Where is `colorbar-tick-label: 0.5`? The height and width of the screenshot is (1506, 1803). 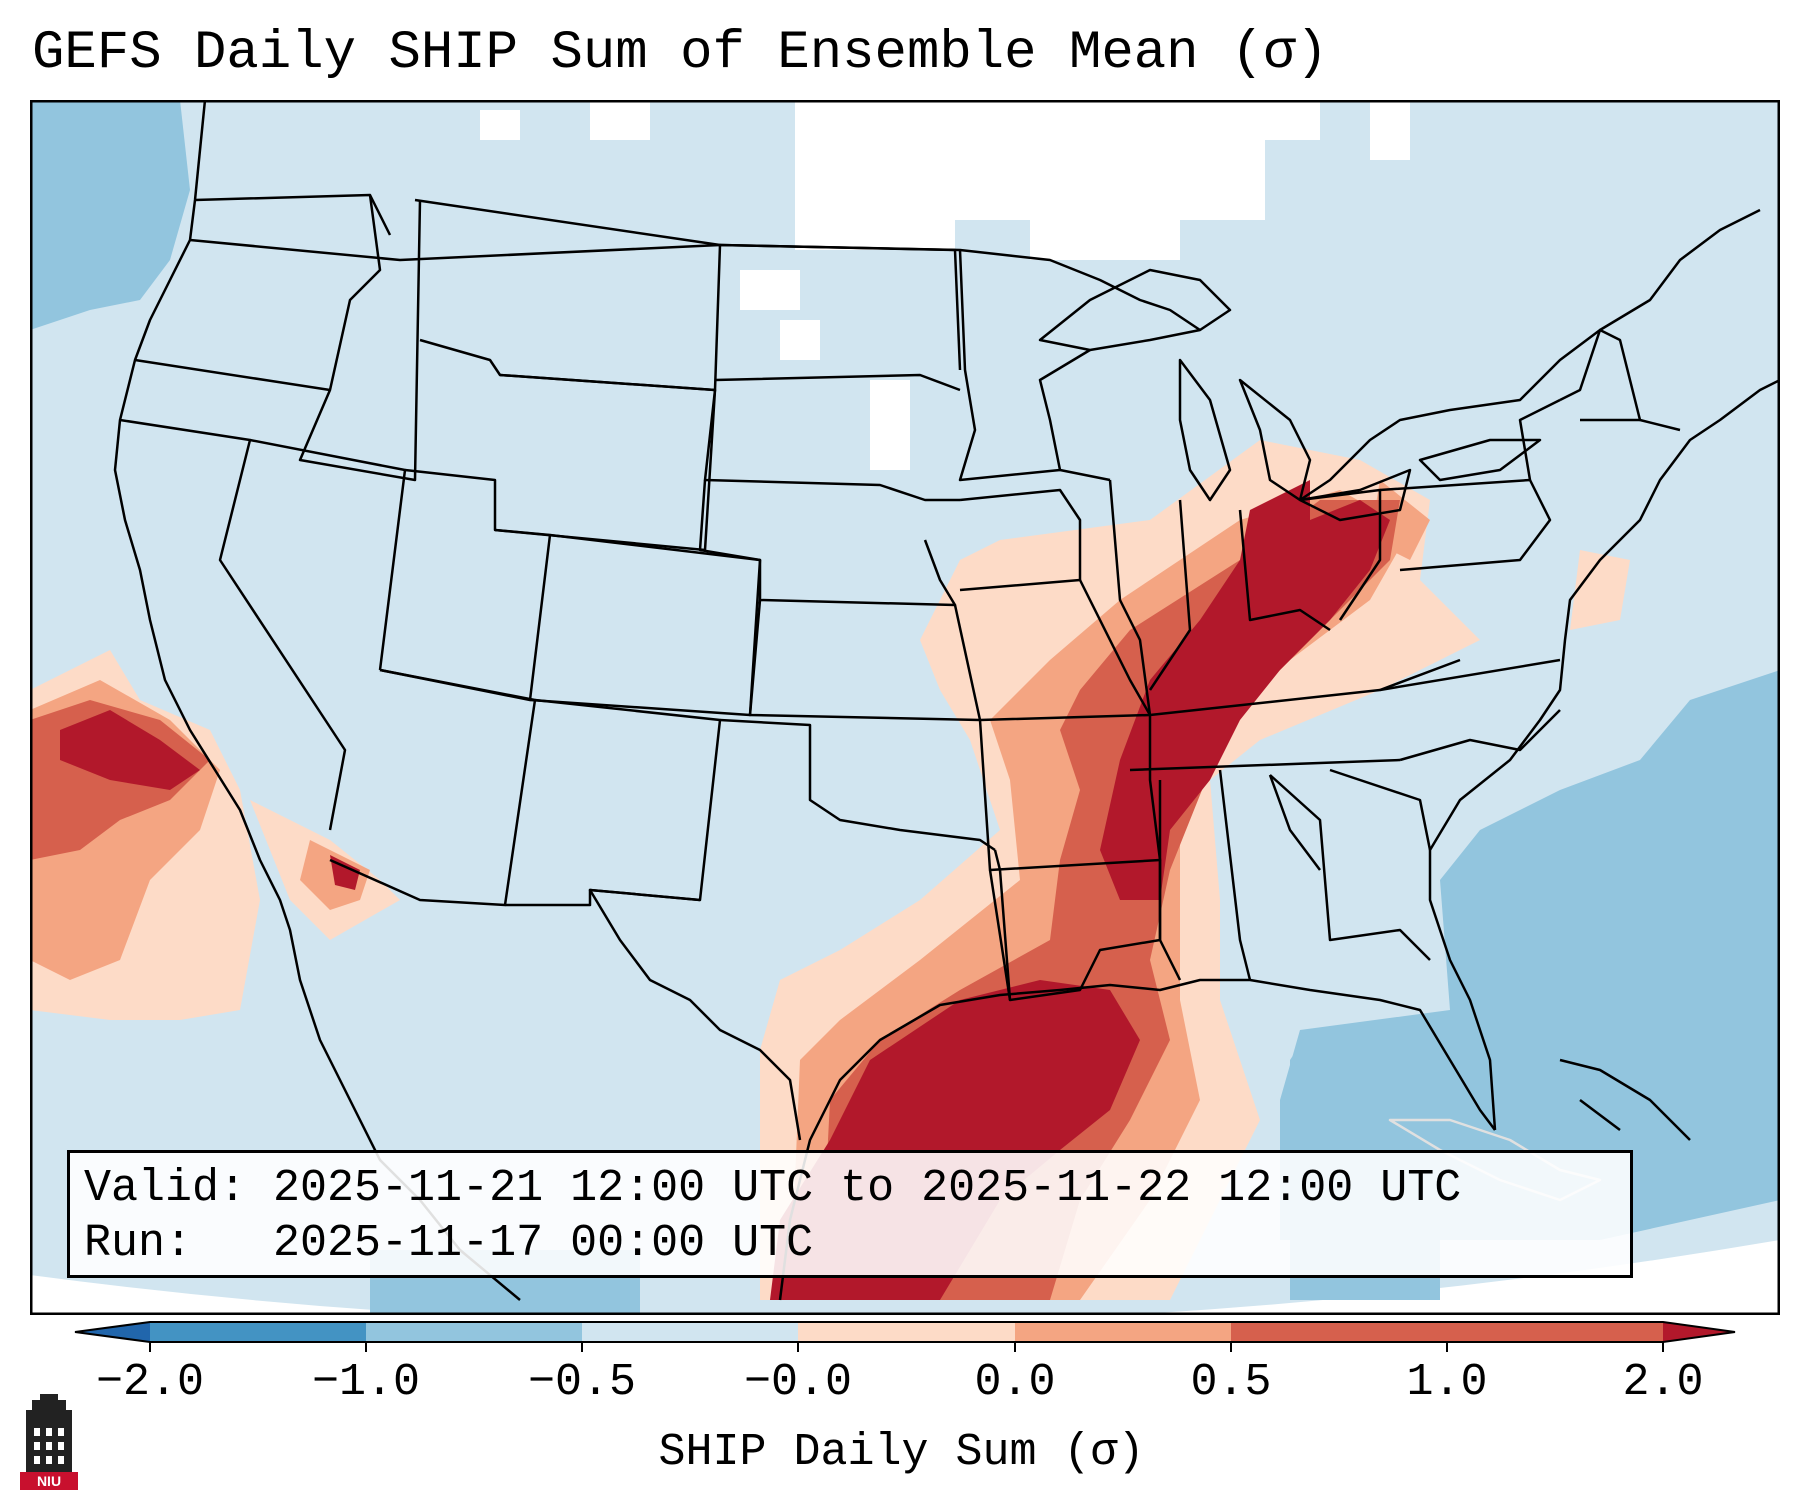
colorbar-tick-label: 0.5 is located at coordinates (1231, 1382).